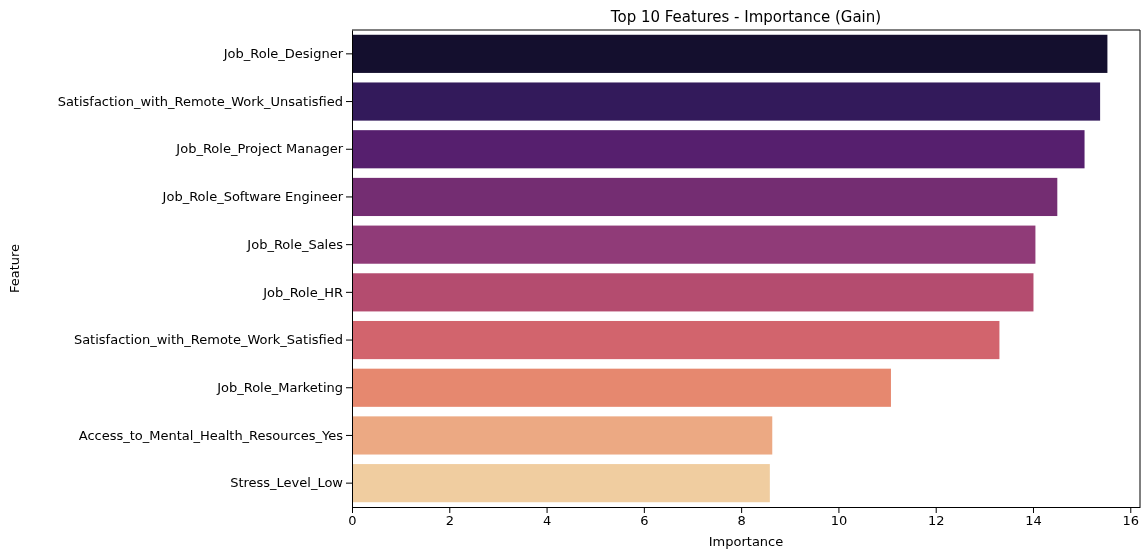 The width and height of the screenshot is (1143, 550). What do you see at coordinates (644, 521) in the screenshot?
I see `x-tick-label: 6` at bounding box center [644, 521].